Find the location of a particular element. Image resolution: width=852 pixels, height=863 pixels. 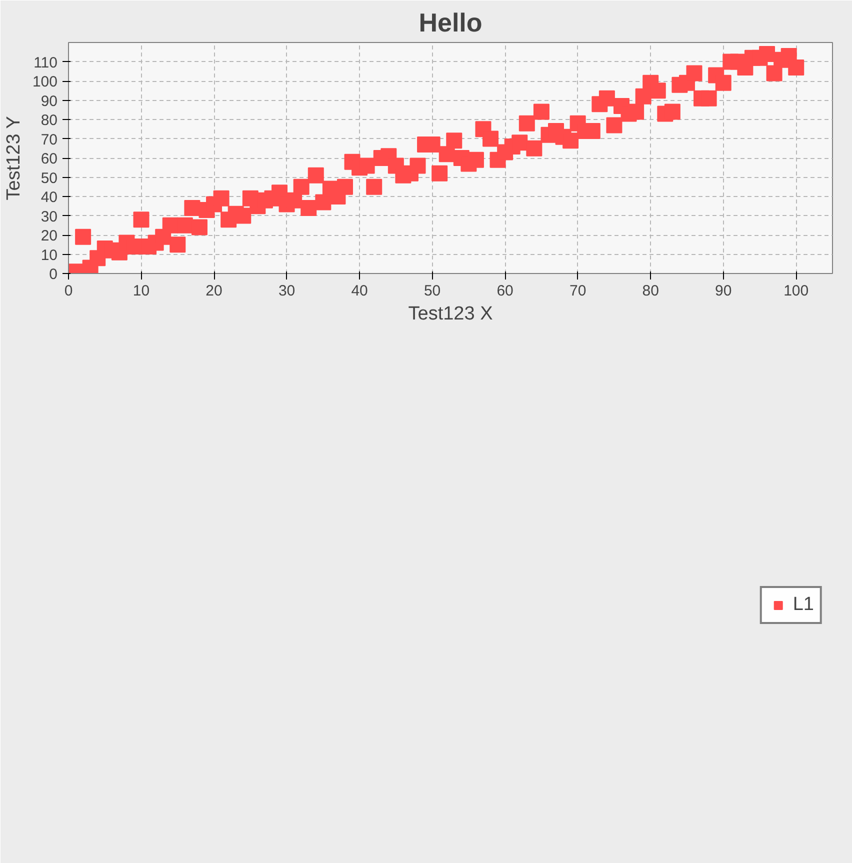

x-tick-label: 80 is located at coordinates (650, 291).